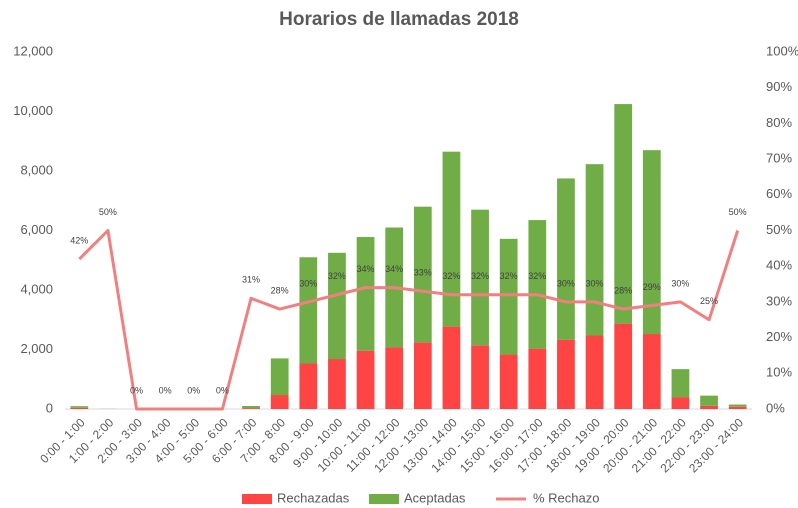  I want to click on legend-label: % Rechazo, so click(566, 497).